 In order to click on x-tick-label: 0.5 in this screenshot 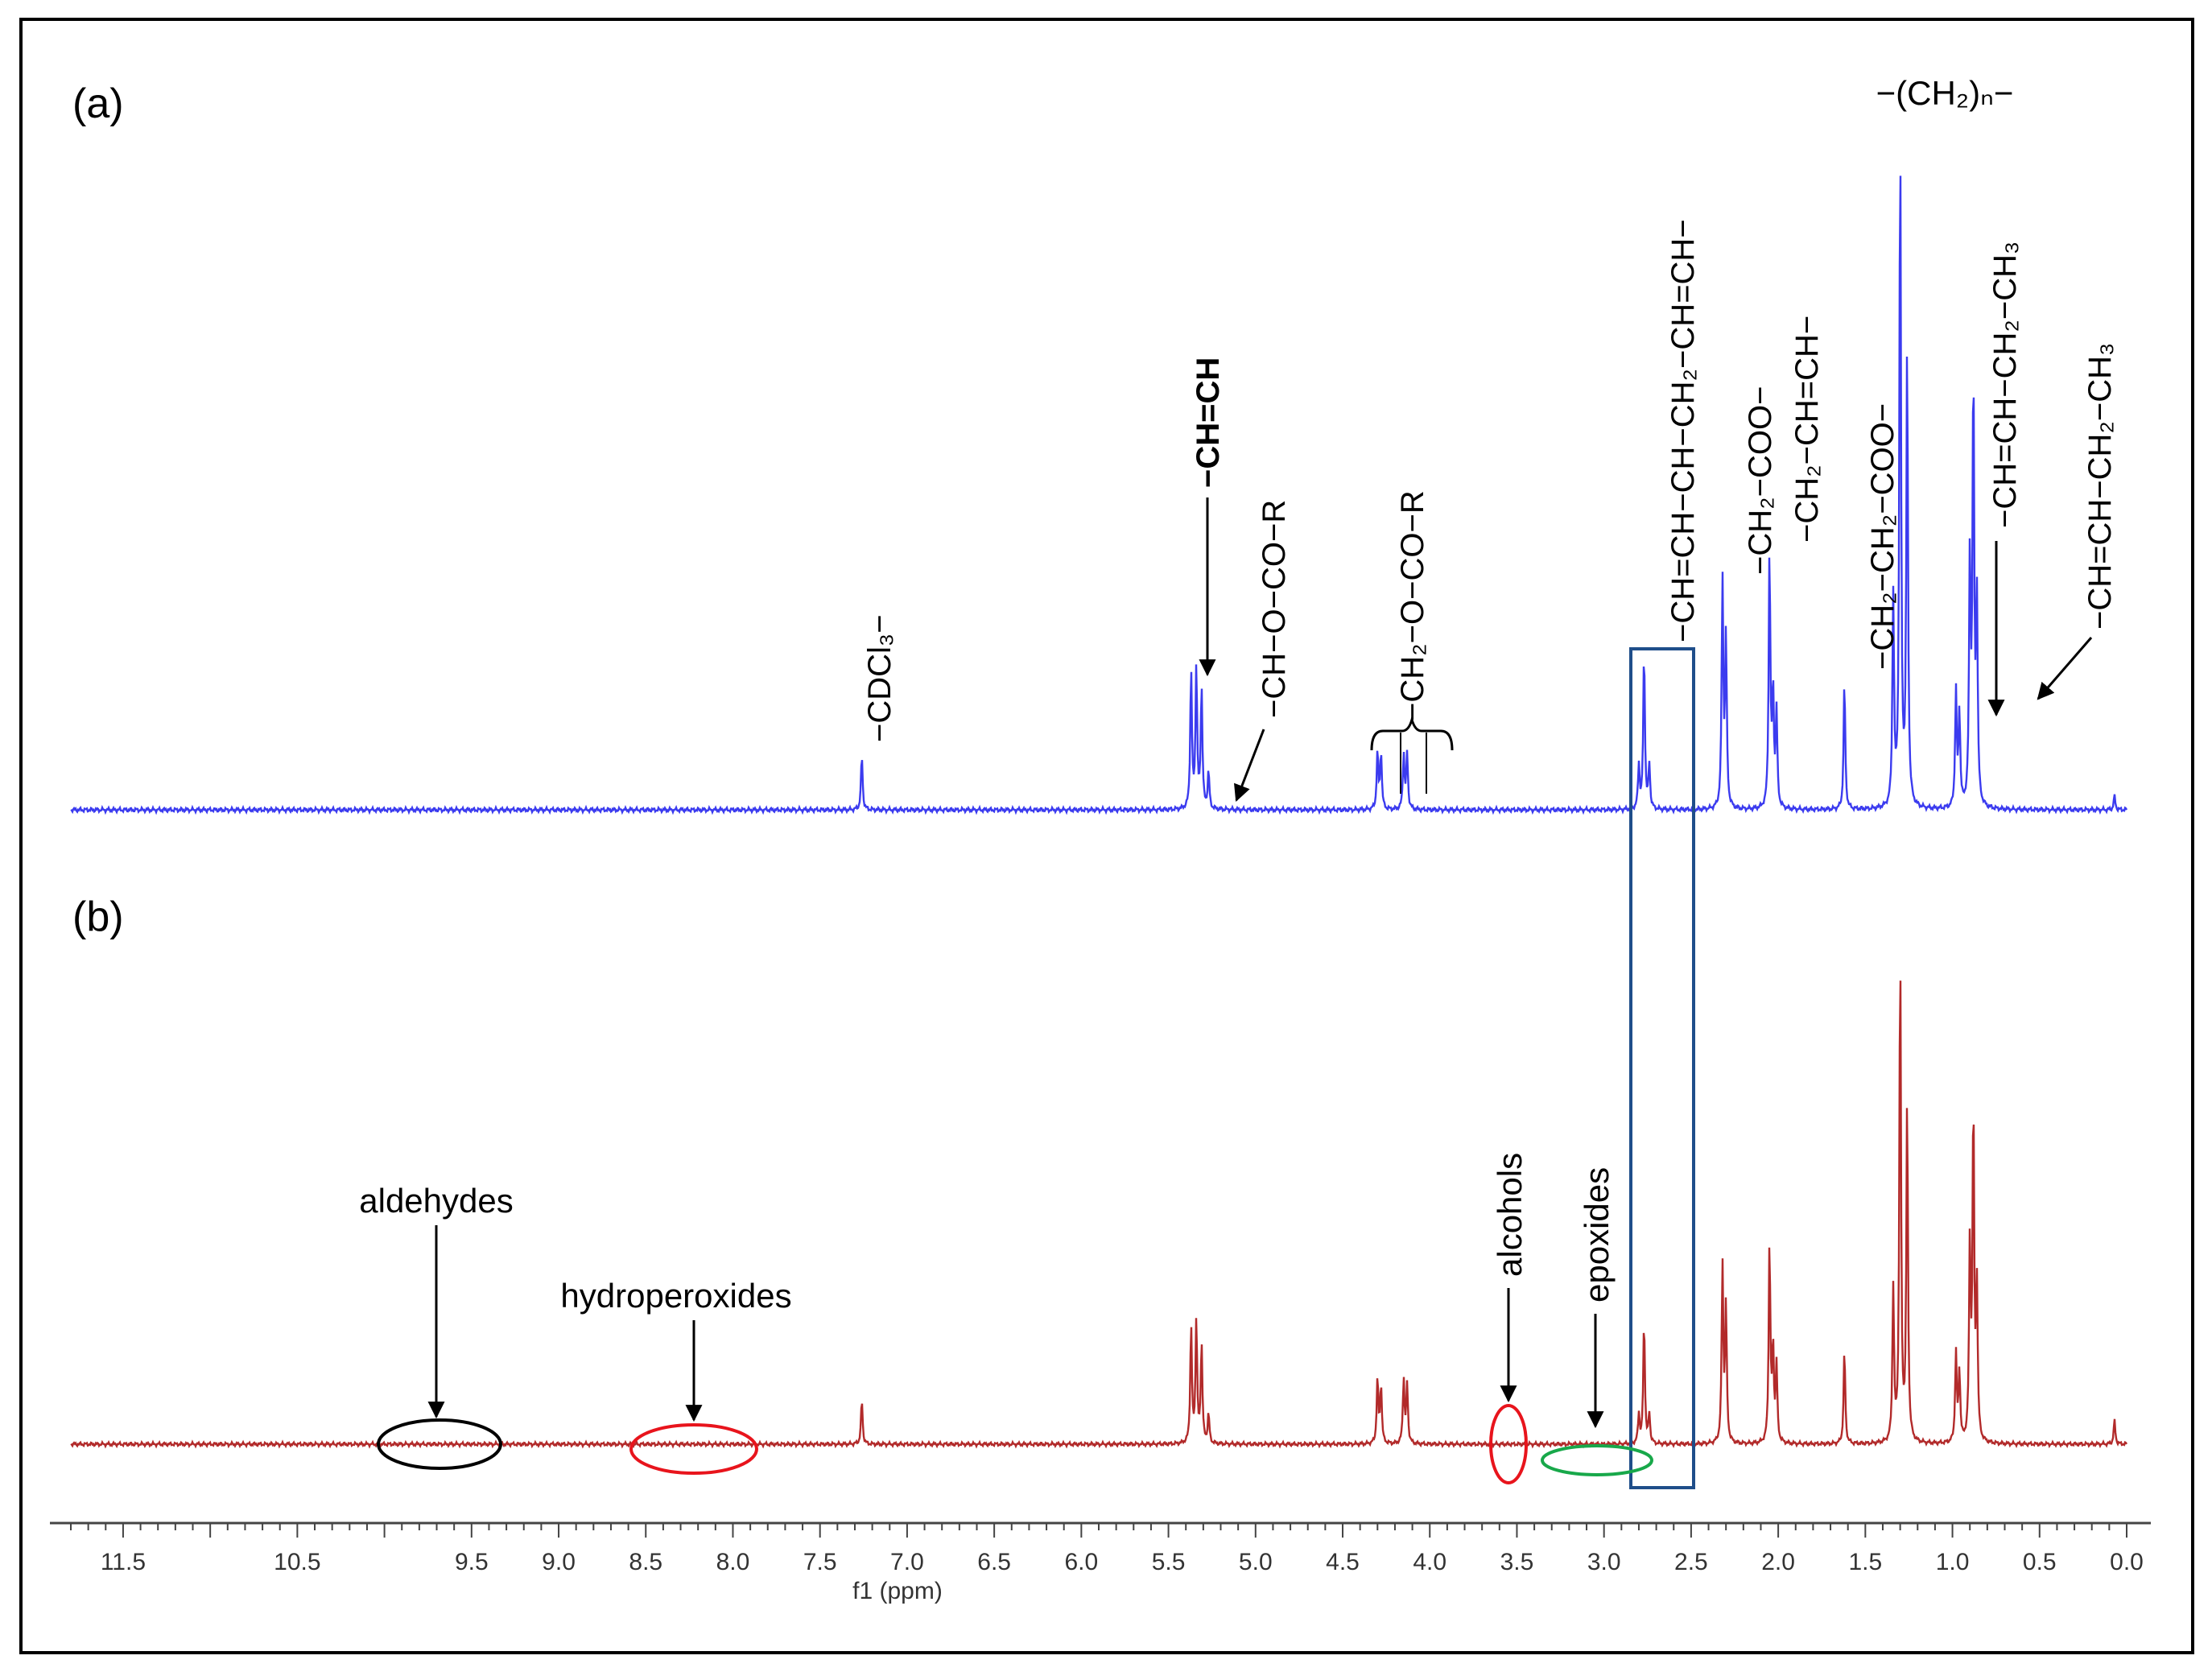, I will do `click(2040, 1562)`.